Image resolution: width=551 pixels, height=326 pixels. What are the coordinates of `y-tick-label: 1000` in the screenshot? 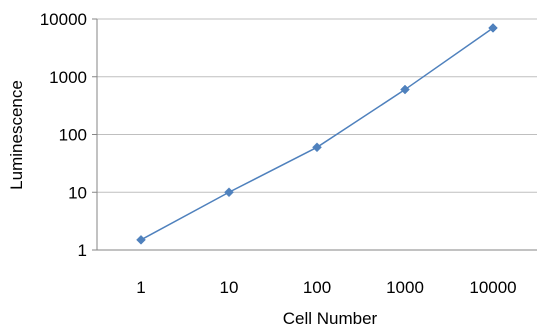 It's located at (68, 77).